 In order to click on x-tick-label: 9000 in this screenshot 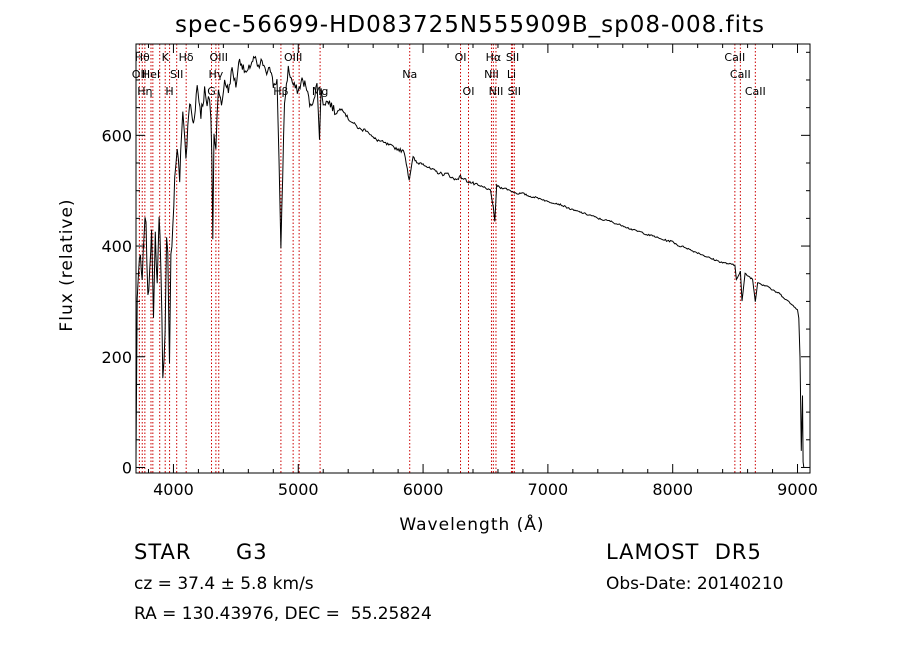, I will do `click(797, 489)`.